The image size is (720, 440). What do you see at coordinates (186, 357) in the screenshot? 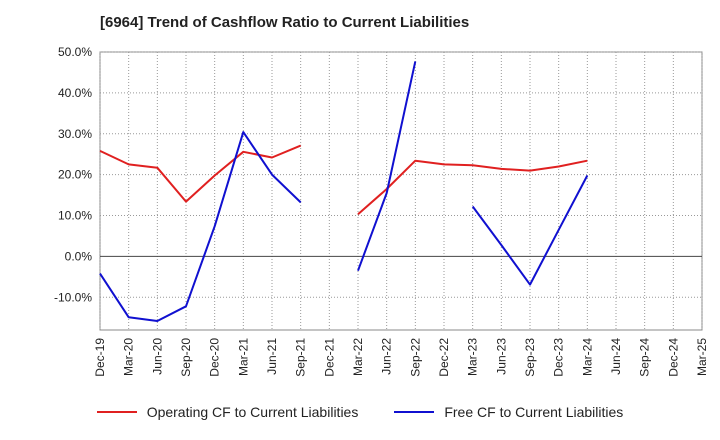
I see `x-tick-label: Sep-20` at bounding box center [186, 357].